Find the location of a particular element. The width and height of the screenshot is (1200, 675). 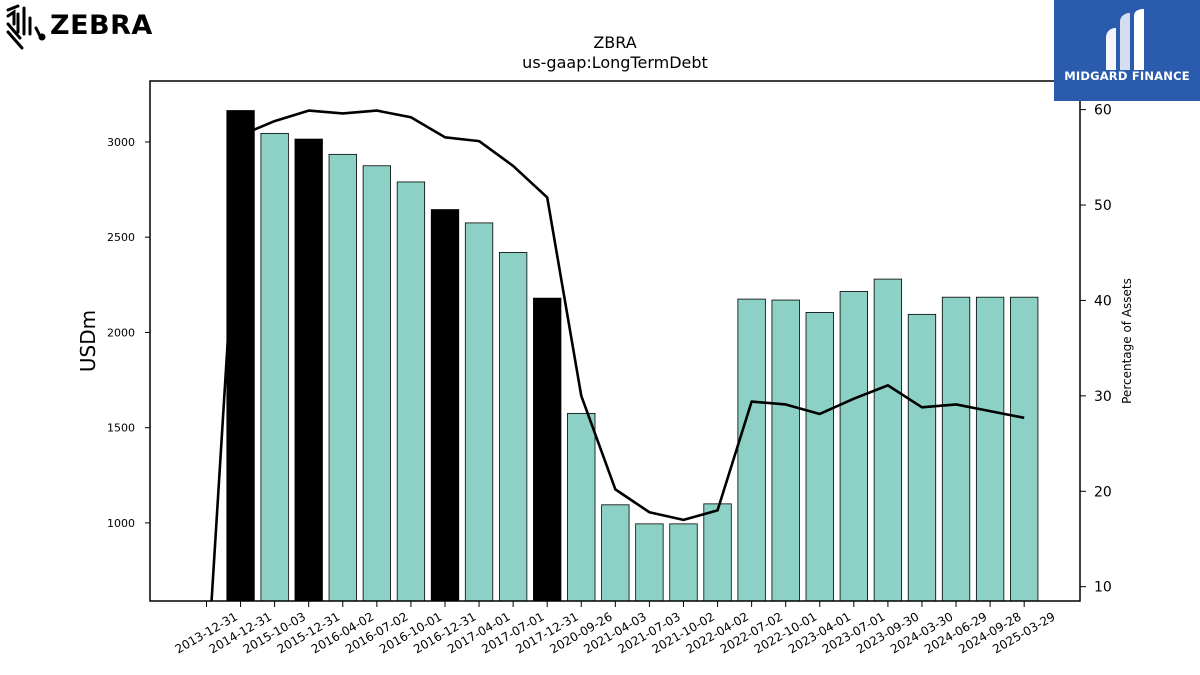

chart-title: ZBRA is located at coordinates (614, 42).